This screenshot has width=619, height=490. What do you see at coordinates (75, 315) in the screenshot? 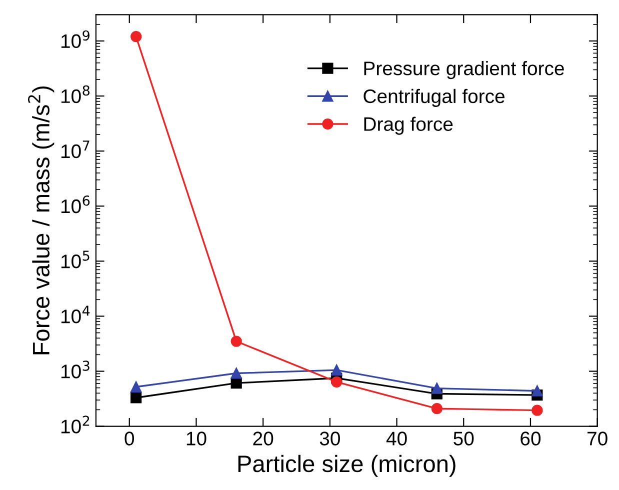
I see `y-tick-label: 10$^{4}$` at bounding box center [75, 315].